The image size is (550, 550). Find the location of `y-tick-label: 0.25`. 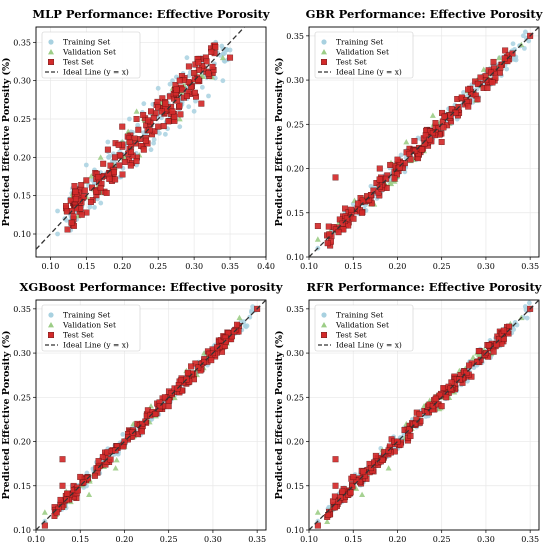

y-tick-label: 0.25 is located at coordinates (22, 119).